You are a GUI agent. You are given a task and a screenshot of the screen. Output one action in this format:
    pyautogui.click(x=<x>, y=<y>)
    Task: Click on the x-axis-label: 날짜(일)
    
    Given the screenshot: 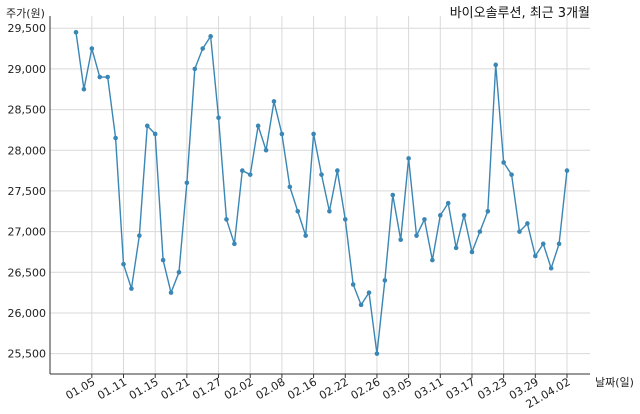 What is the action you would take?
    pyautogui.click(x=614, y=382)
    